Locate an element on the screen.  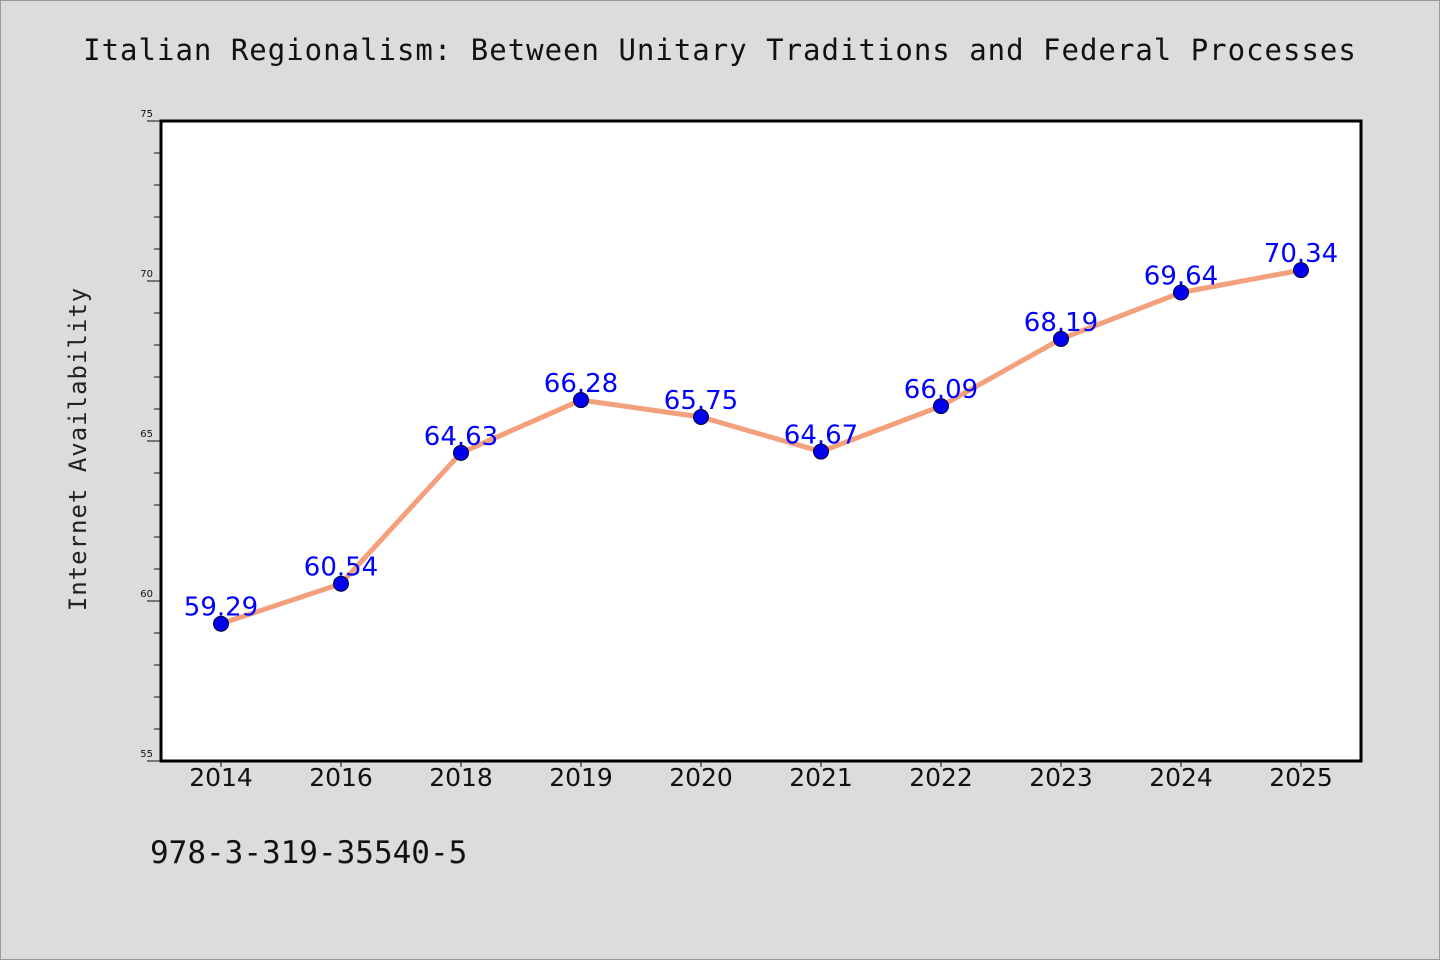
x-tick-label: 2016 is located at coordinates (341, 777).